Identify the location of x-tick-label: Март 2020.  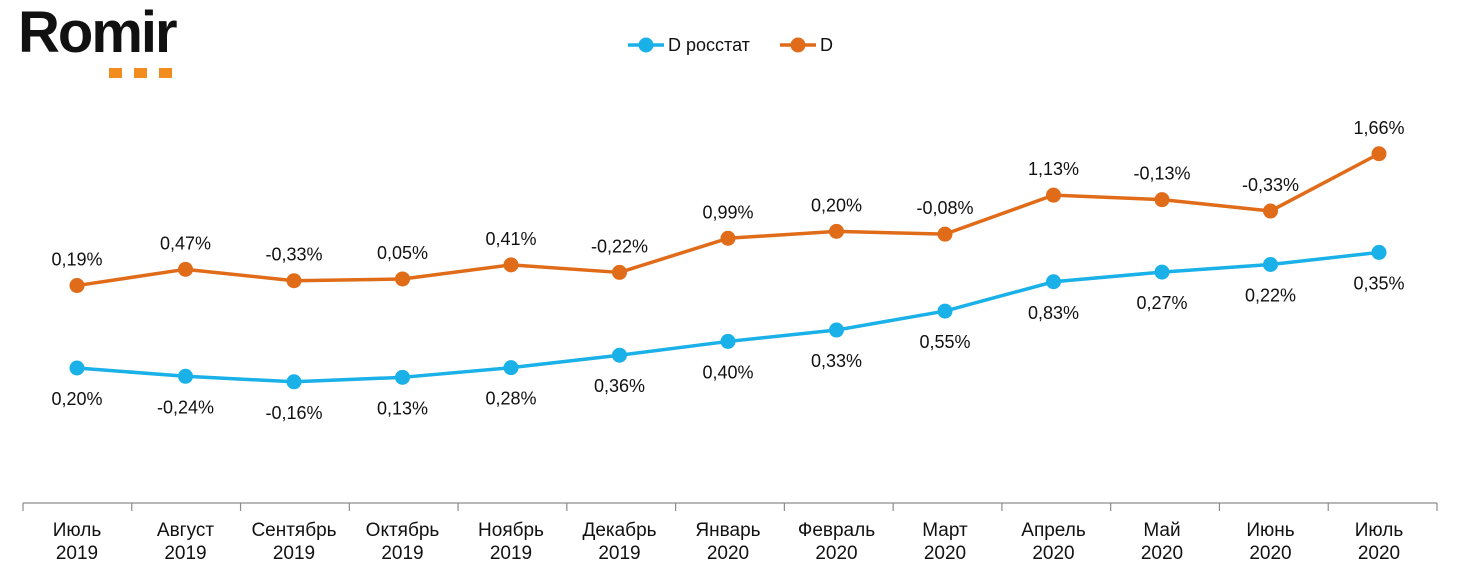
(945, 542).